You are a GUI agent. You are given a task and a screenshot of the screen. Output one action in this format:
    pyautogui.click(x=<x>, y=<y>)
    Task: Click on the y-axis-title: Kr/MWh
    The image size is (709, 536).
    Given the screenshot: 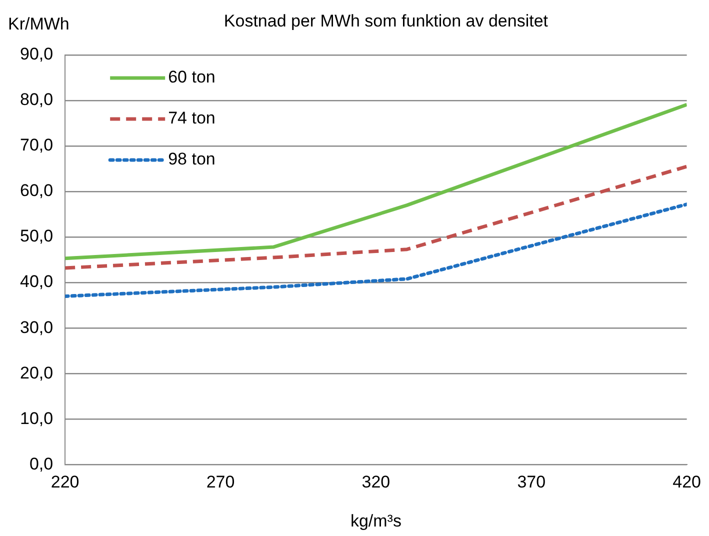 What is the action you would take?
    pyautogui.click(x=39, y=24)
    